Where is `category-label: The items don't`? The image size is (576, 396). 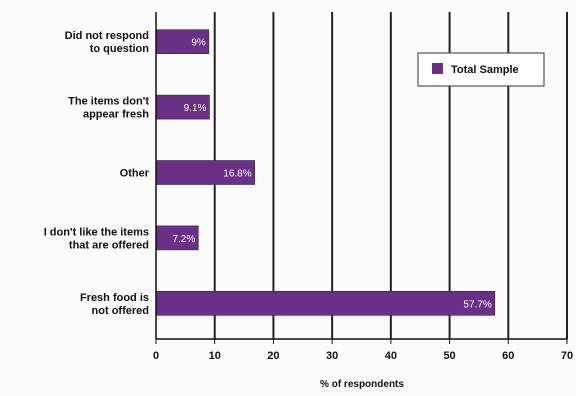 category-label: The items don't is located at coordinates (108, 102).